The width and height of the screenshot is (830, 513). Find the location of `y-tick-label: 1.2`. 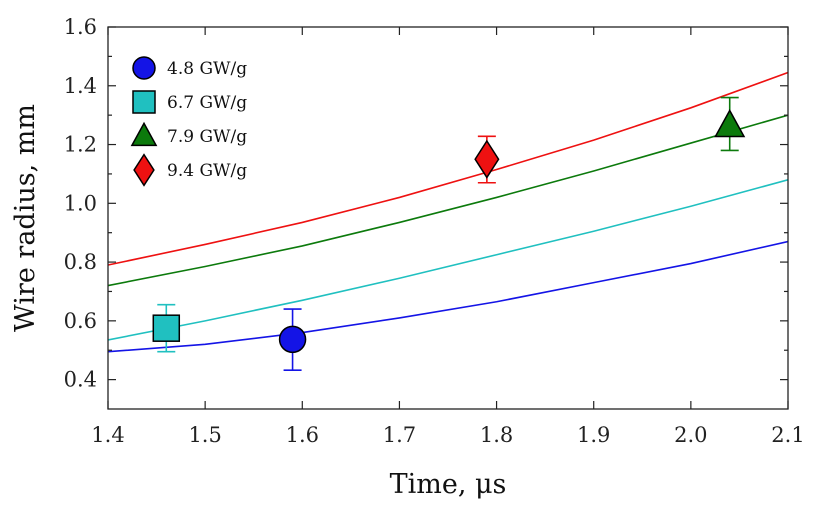

y-tick-label: 1.2 is located at coordinates (80, 145).